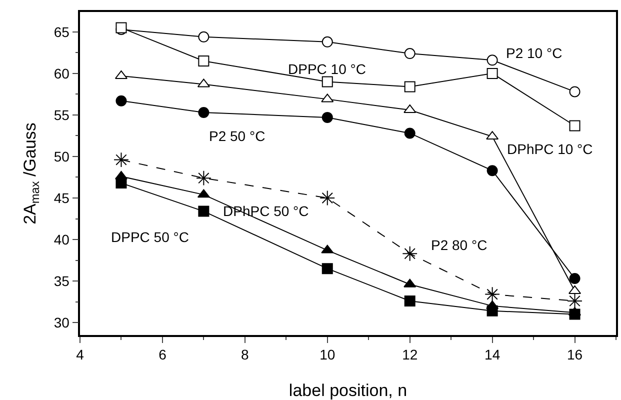  I want to click on y-tick-label: 50, so click(62, 156).